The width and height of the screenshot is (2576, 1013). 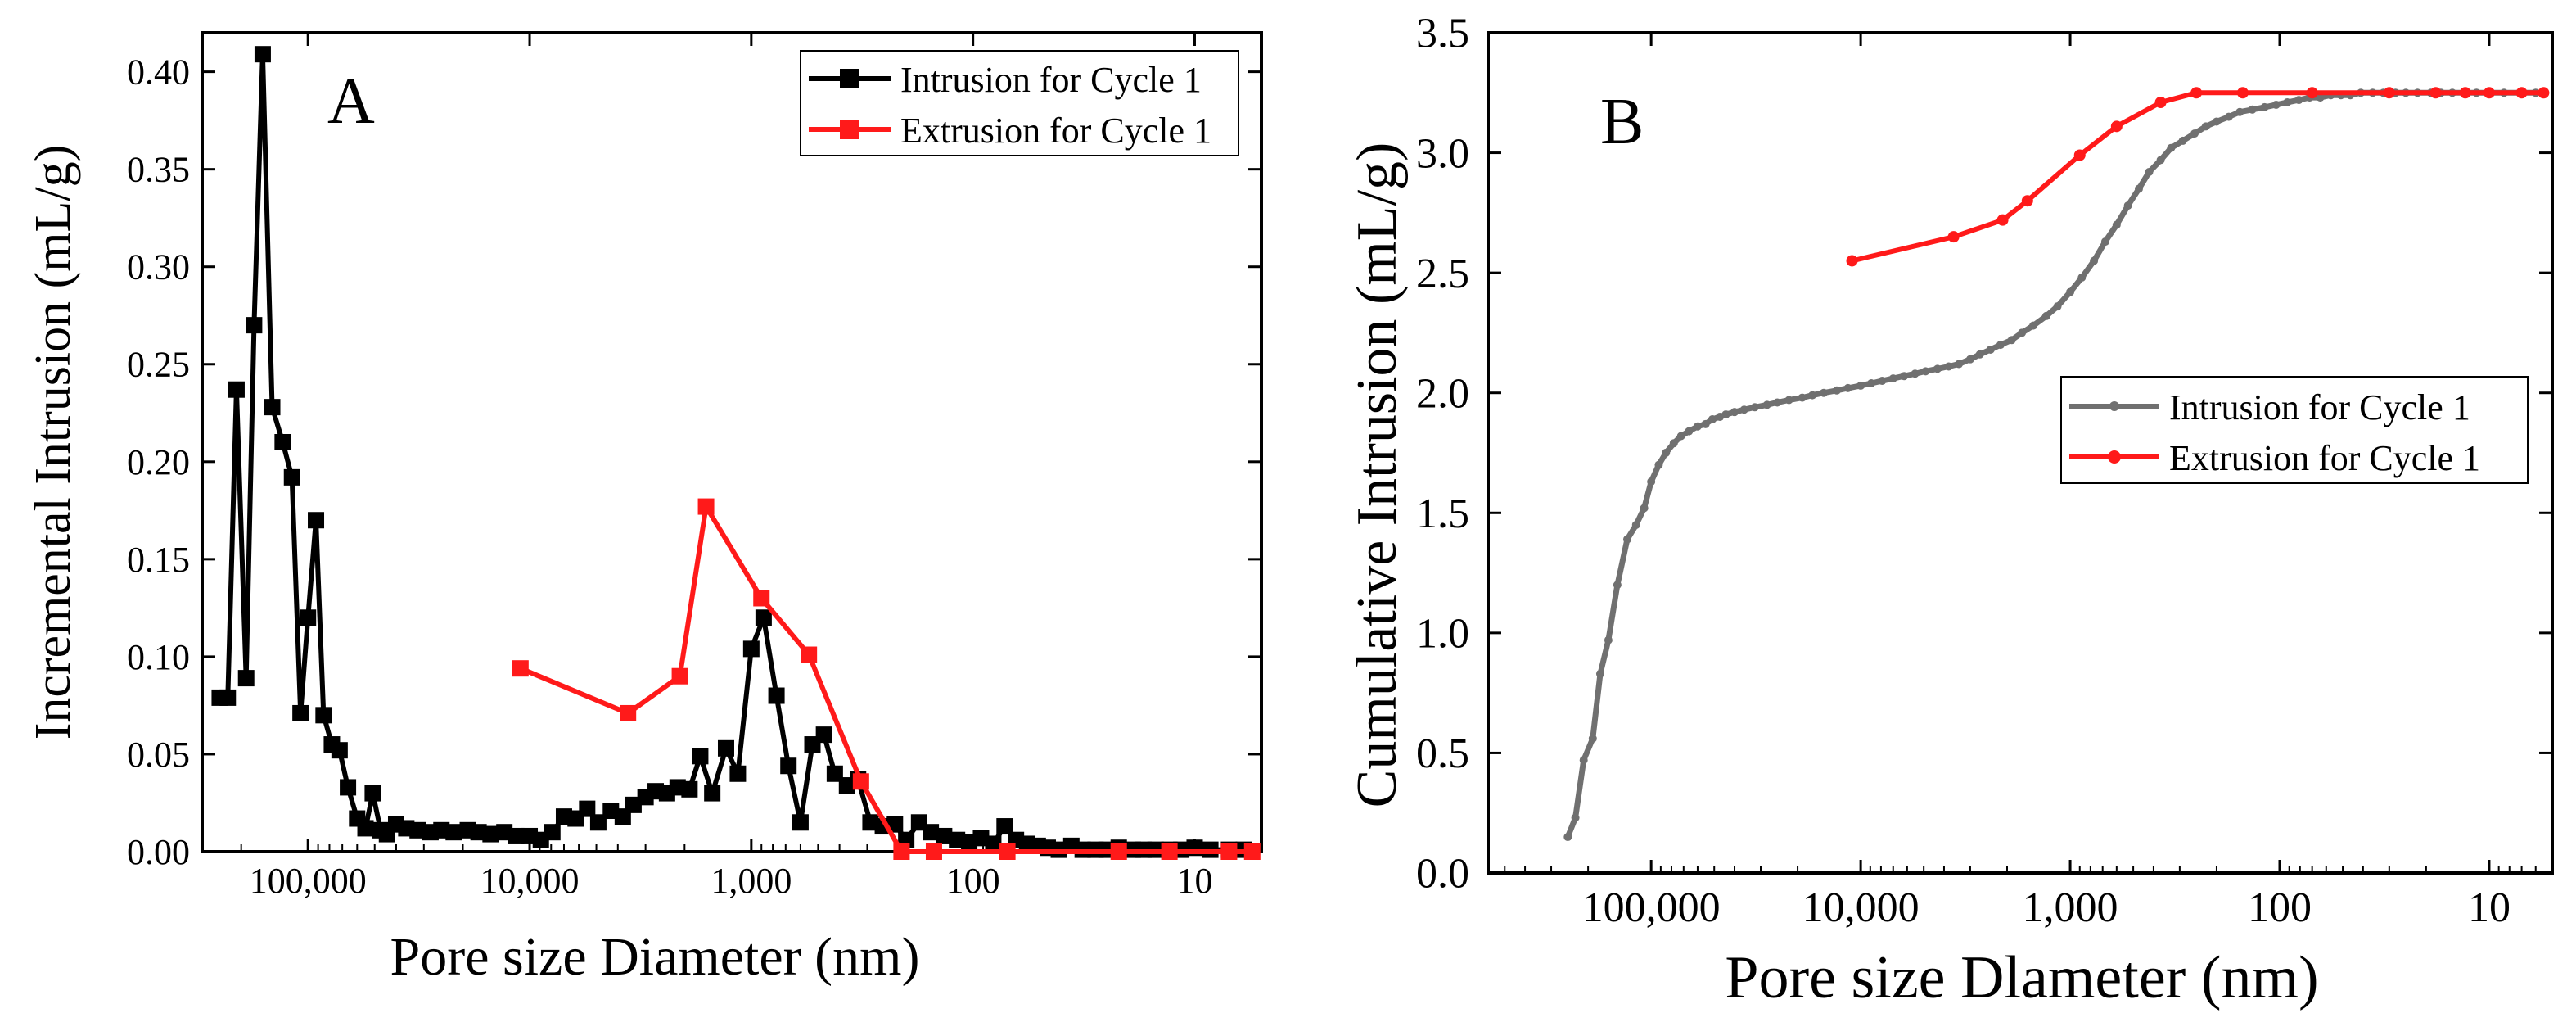 I want to click on panel-a-legend-marker-intrusion, so click(x=849, y=79).